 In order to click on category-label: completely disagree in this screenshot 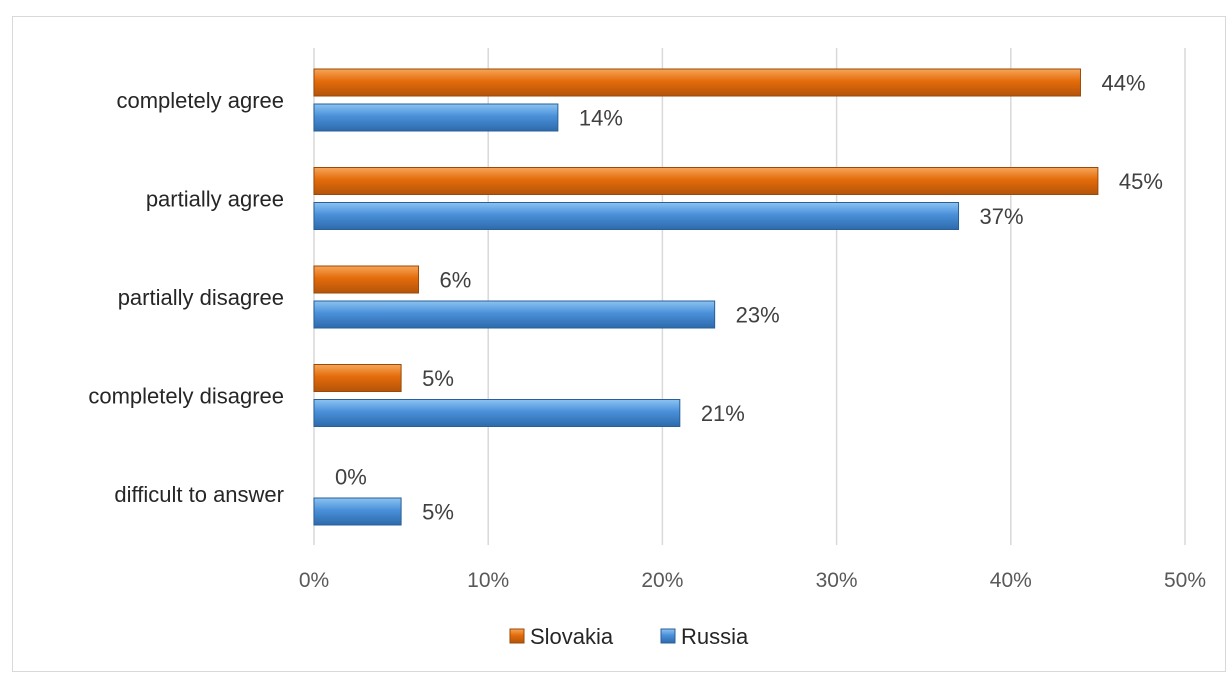, I will do `click(186, 396)`.